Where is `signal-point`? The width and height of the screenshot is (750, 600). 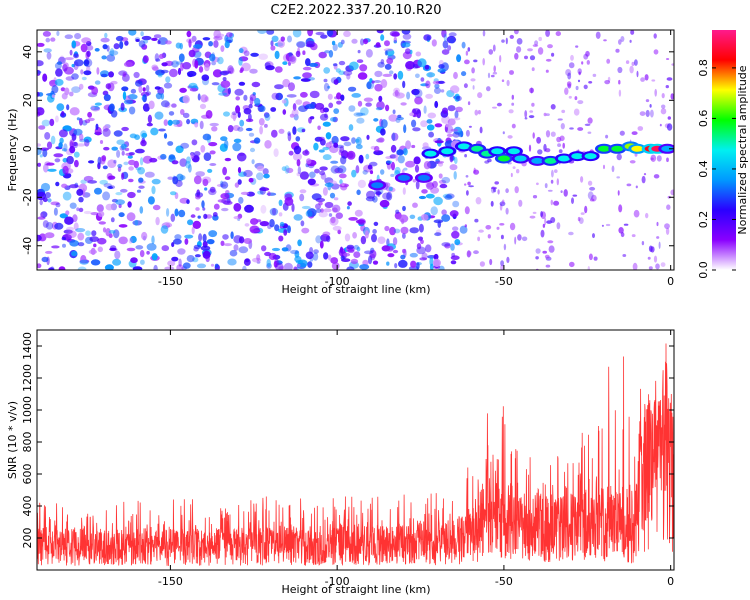
signal-point is located at coordinates (463, 146).